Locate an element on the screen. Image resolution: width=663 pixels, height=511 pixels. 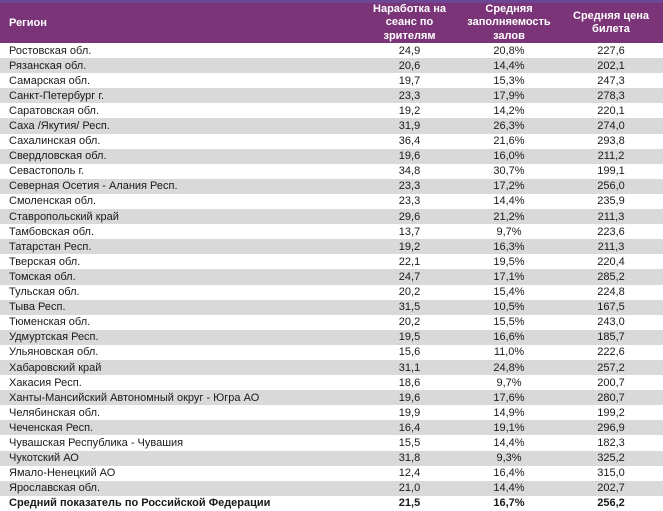
table-row: Сахалинская обл. 36,4 21,6% 293,8 is located at coordinates (331, 141).